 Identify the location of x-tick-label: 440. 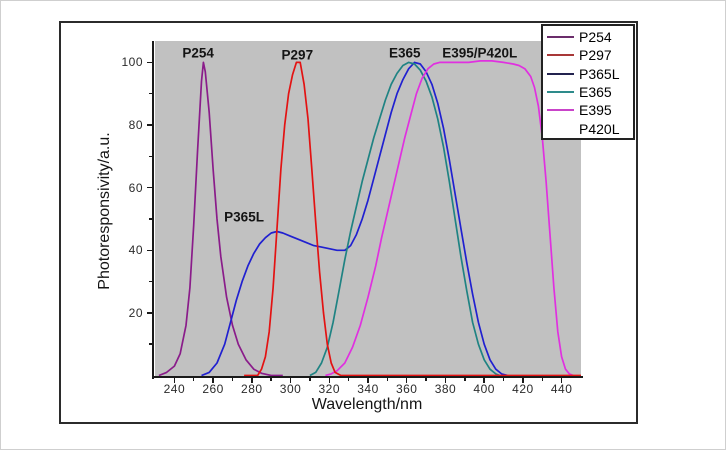
(561, 389).